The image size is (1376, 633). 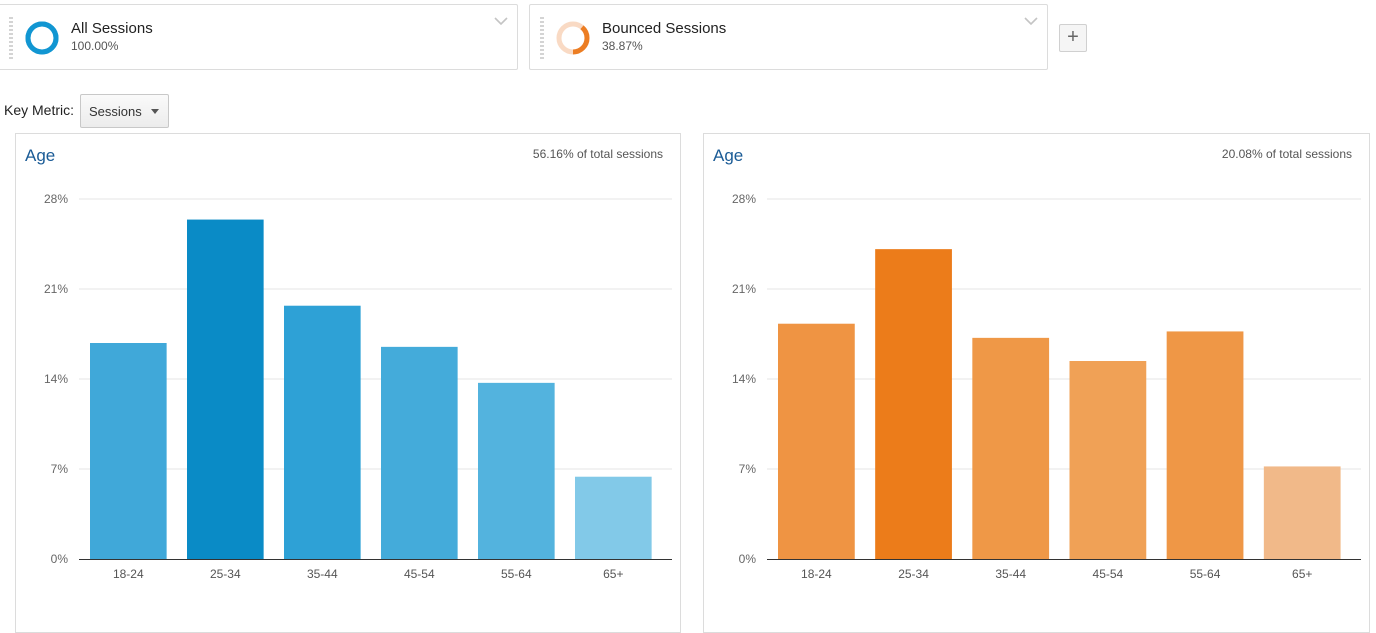 I want to click on segment-label: All Sessions, so click(x=112, y=28).